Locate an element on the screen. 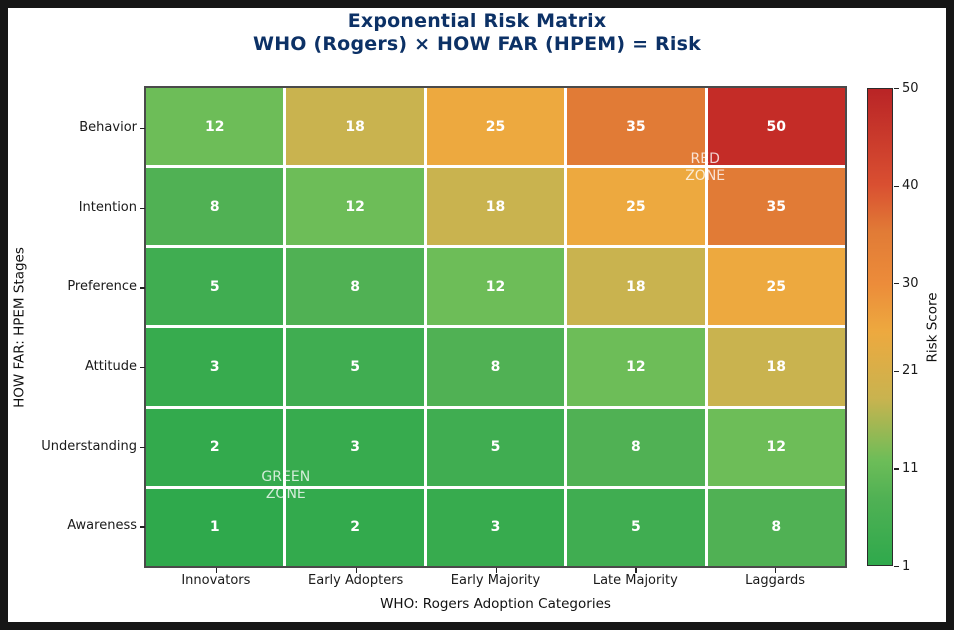 Image resolution: width=954 pixels, height=630 pixels. x-tick-label: Early Adopters is located at coordinates (356, 580).